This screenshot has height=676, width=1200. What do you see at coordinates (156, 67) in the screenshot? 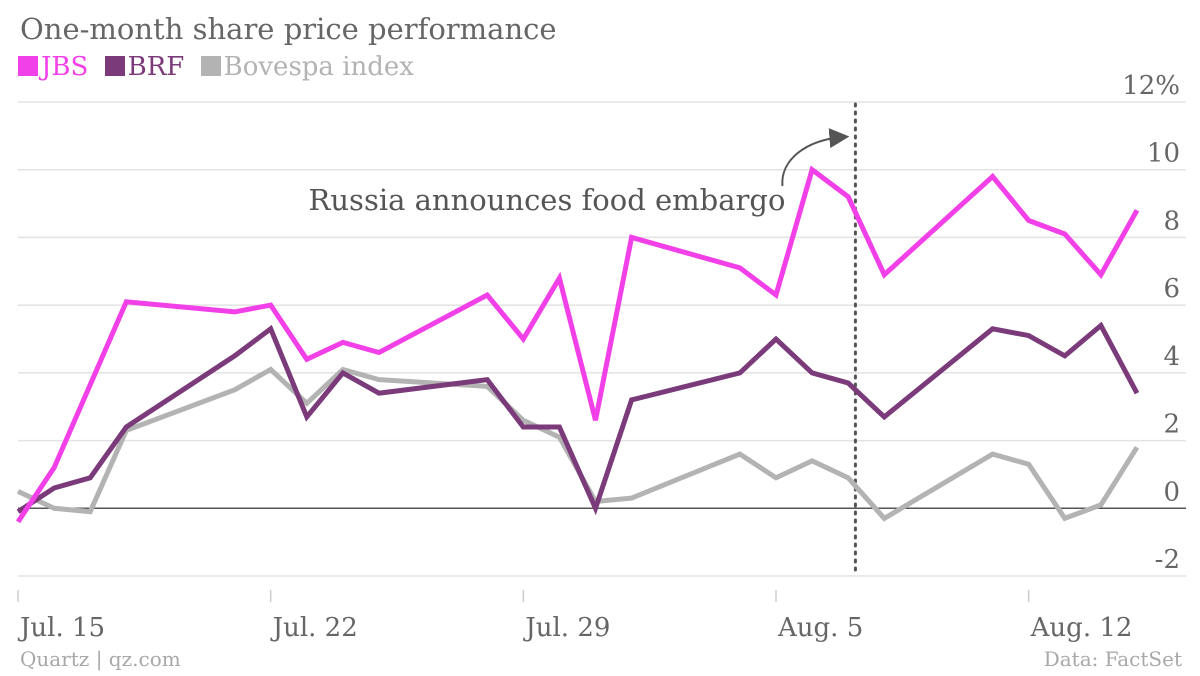
I see `legend-label-brf: BRF` at bounding box center [156, 67].